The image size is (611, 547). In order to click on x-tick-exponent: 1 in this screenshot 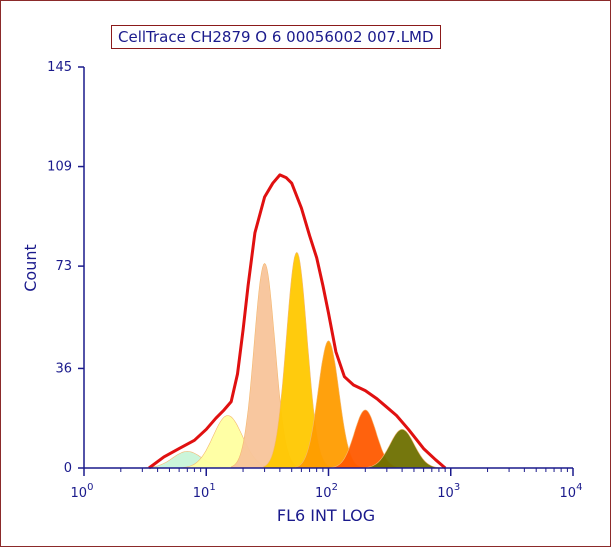, I will do `click(212, 487)`.